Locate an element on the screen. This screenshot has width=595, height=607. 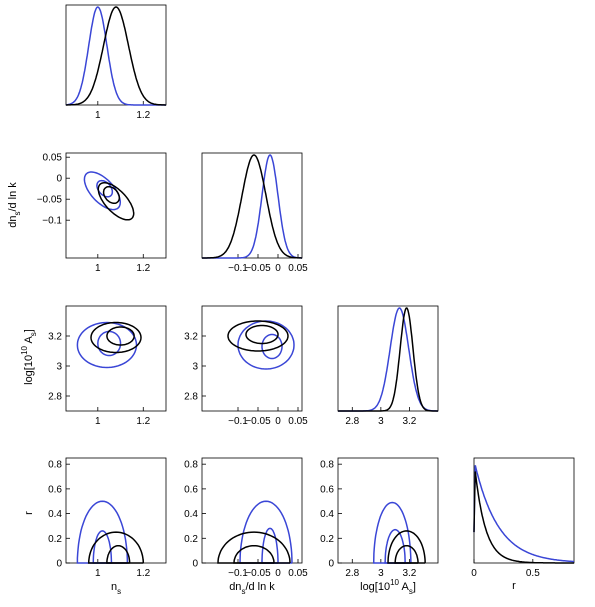
panel-r-vs-ns-ytick-label: 0.6 is located at coordinates (55, 489).